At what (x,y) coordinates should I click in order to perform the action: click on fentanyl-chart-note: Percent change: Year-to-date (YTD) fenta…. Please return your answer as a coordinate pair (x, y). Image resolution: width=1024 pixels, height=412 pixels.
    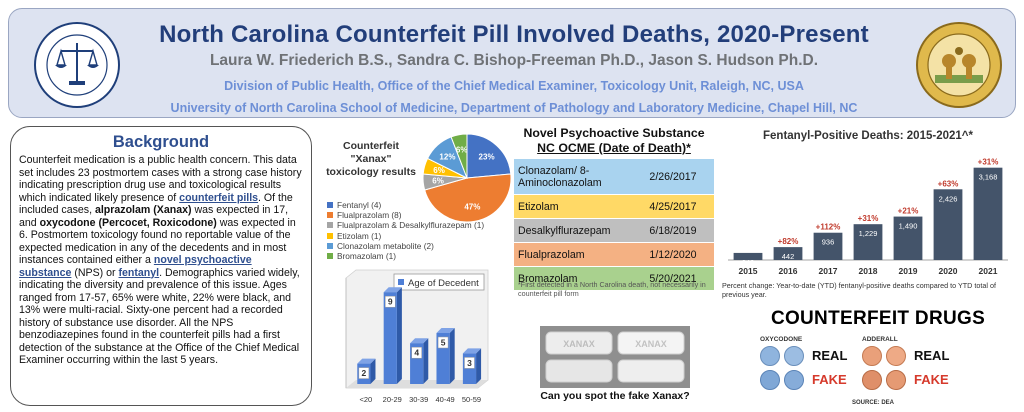
    Looking at the image, I should click on (859, 290).